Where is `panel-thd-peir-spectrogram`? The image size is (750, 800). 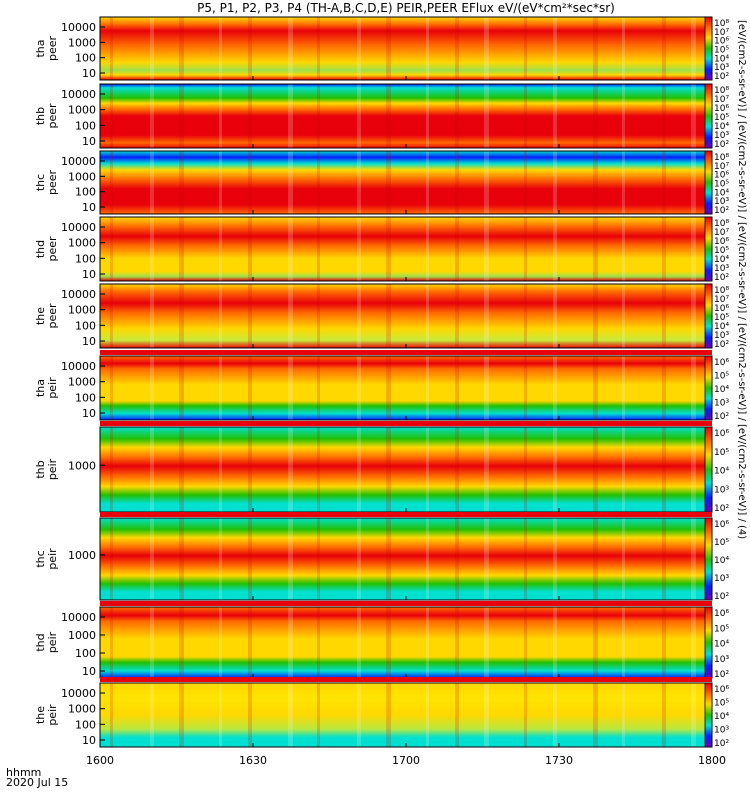
panel-thd-peir-spectrogram is located at coordinates (406, 642).